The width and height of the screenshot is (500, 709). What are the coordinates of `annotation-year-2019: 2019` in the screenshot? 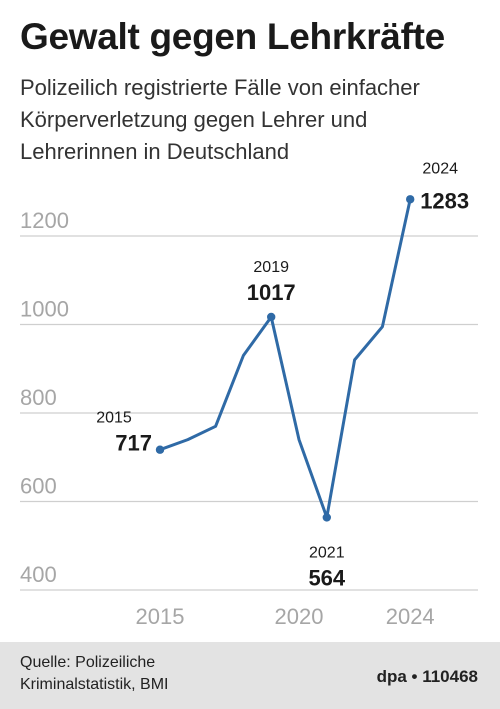 It's located at (271, 267).